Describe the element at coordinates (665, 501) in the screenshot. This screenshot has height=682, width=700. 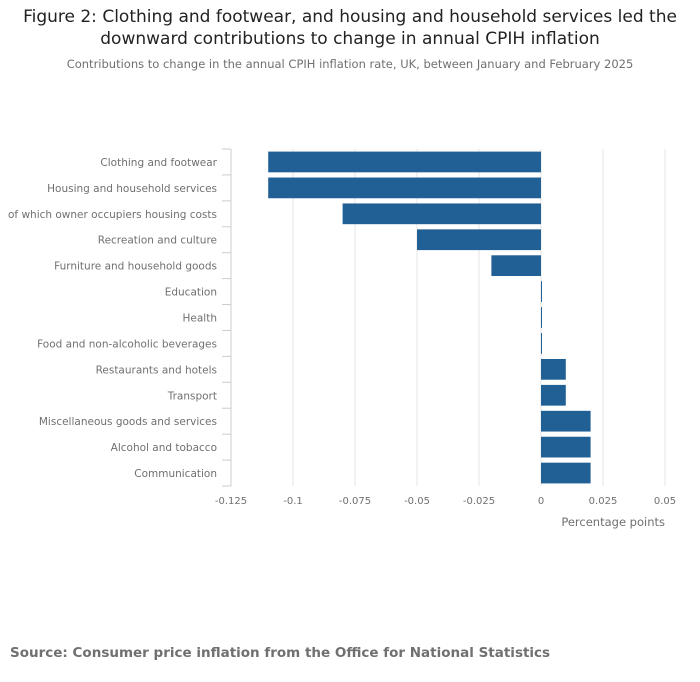
I see `x-tick-label: 0.05` at that location.